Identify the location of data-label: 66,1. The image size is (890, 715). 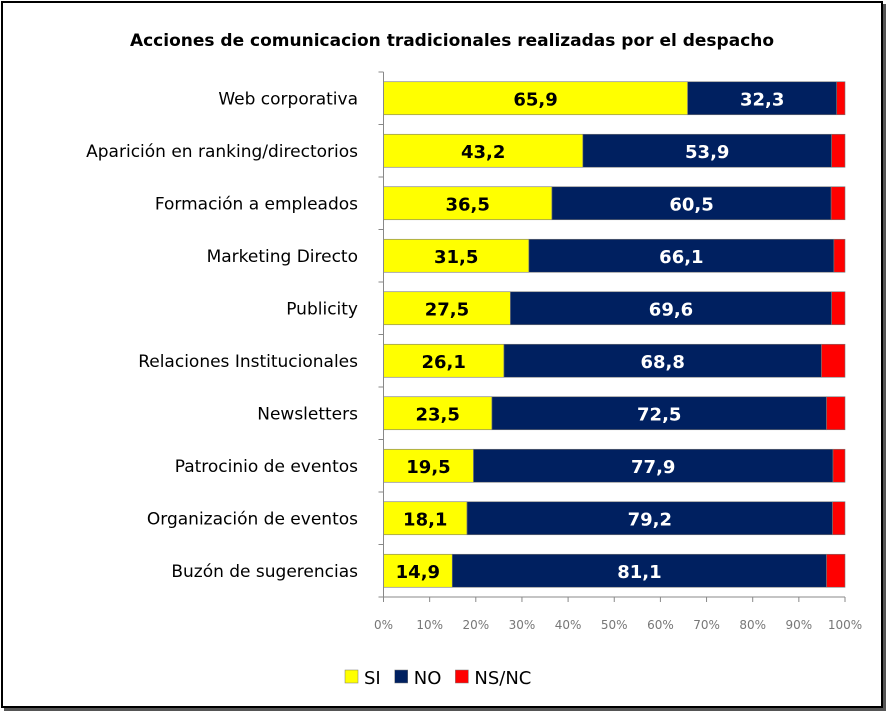
(681, 257).